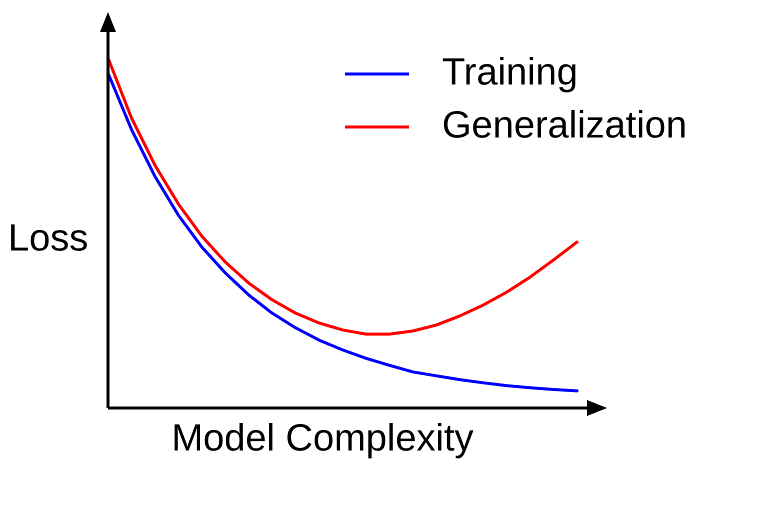 The image size is (772, 514). What do you see at coordinates (565, 125) in the screenshot?
I see `legend-label: Generalization` at bounding box center [565, 125].